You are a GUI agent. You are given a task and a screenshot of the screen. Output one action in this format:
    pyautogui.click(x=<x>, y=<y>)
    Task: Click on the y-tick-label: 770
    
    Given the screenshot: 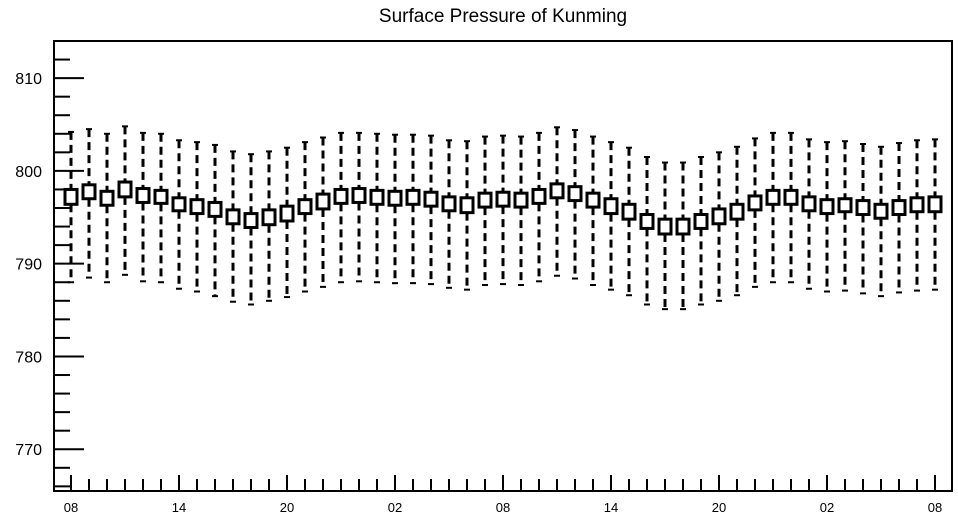 What is the action you would take?
    pyautogui.click(x=28, y=450)
    